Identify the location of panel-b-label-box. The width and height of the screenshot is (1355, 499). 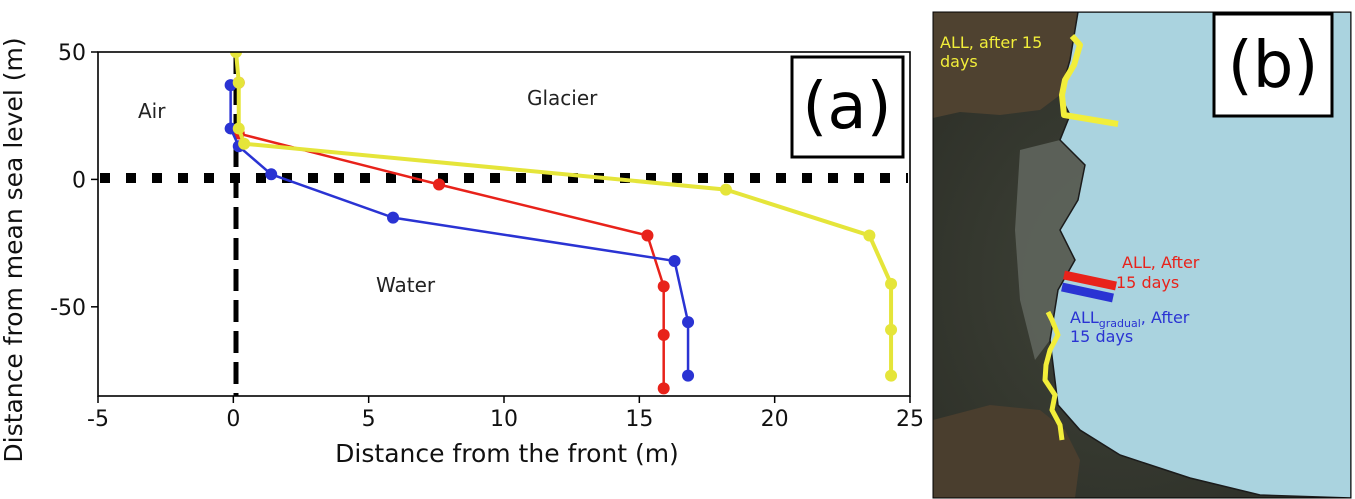
(1273, 65).